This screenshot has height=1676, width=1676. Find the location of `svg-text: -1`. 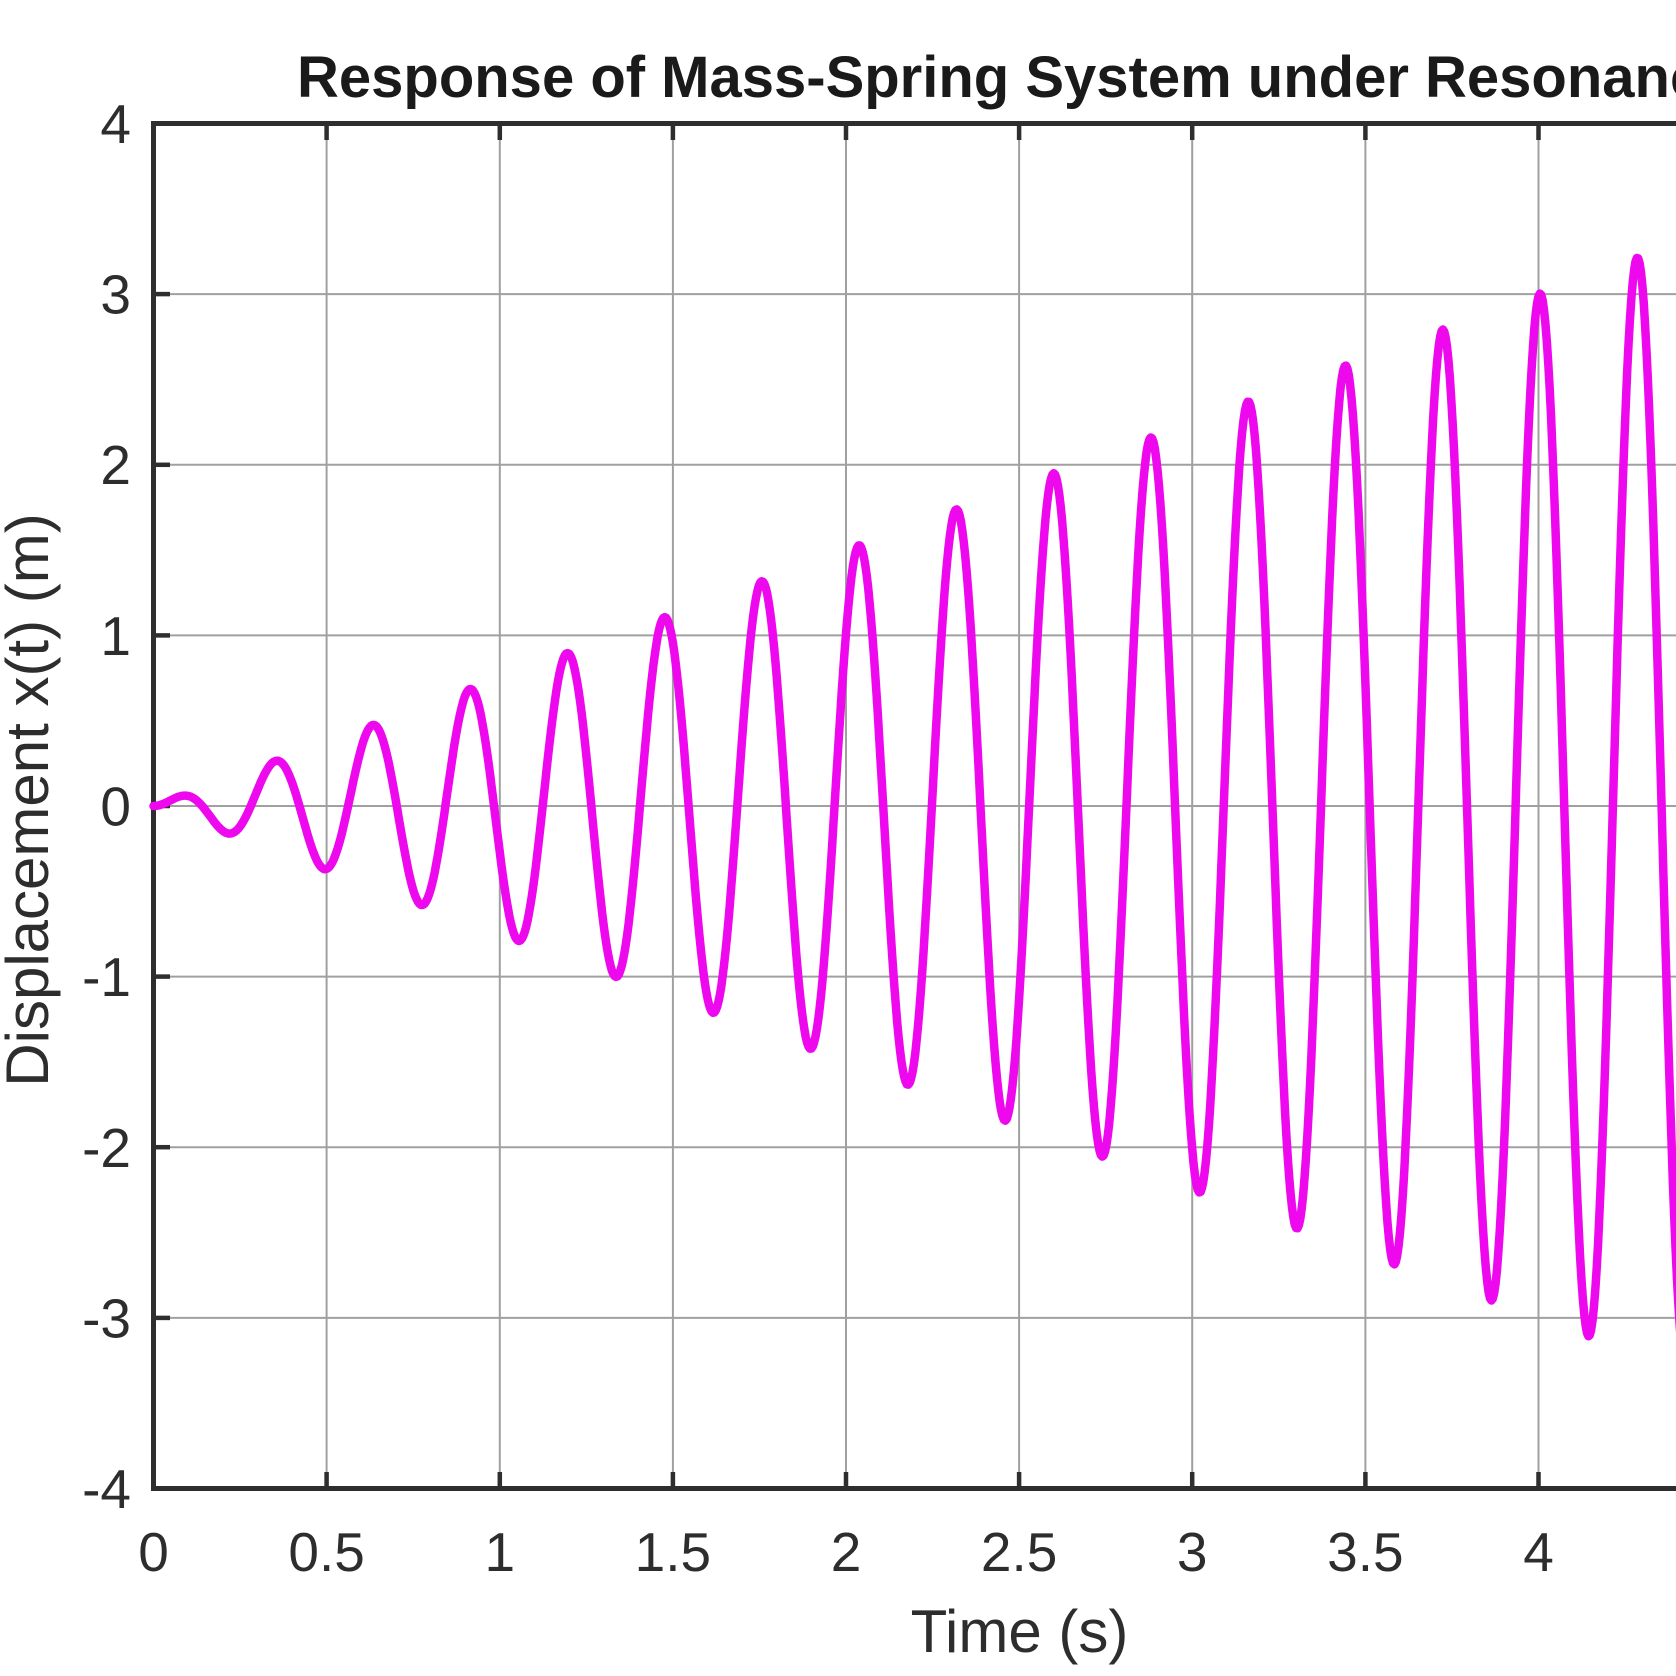

svg-text: -1 is located at coordinates (106, 977).